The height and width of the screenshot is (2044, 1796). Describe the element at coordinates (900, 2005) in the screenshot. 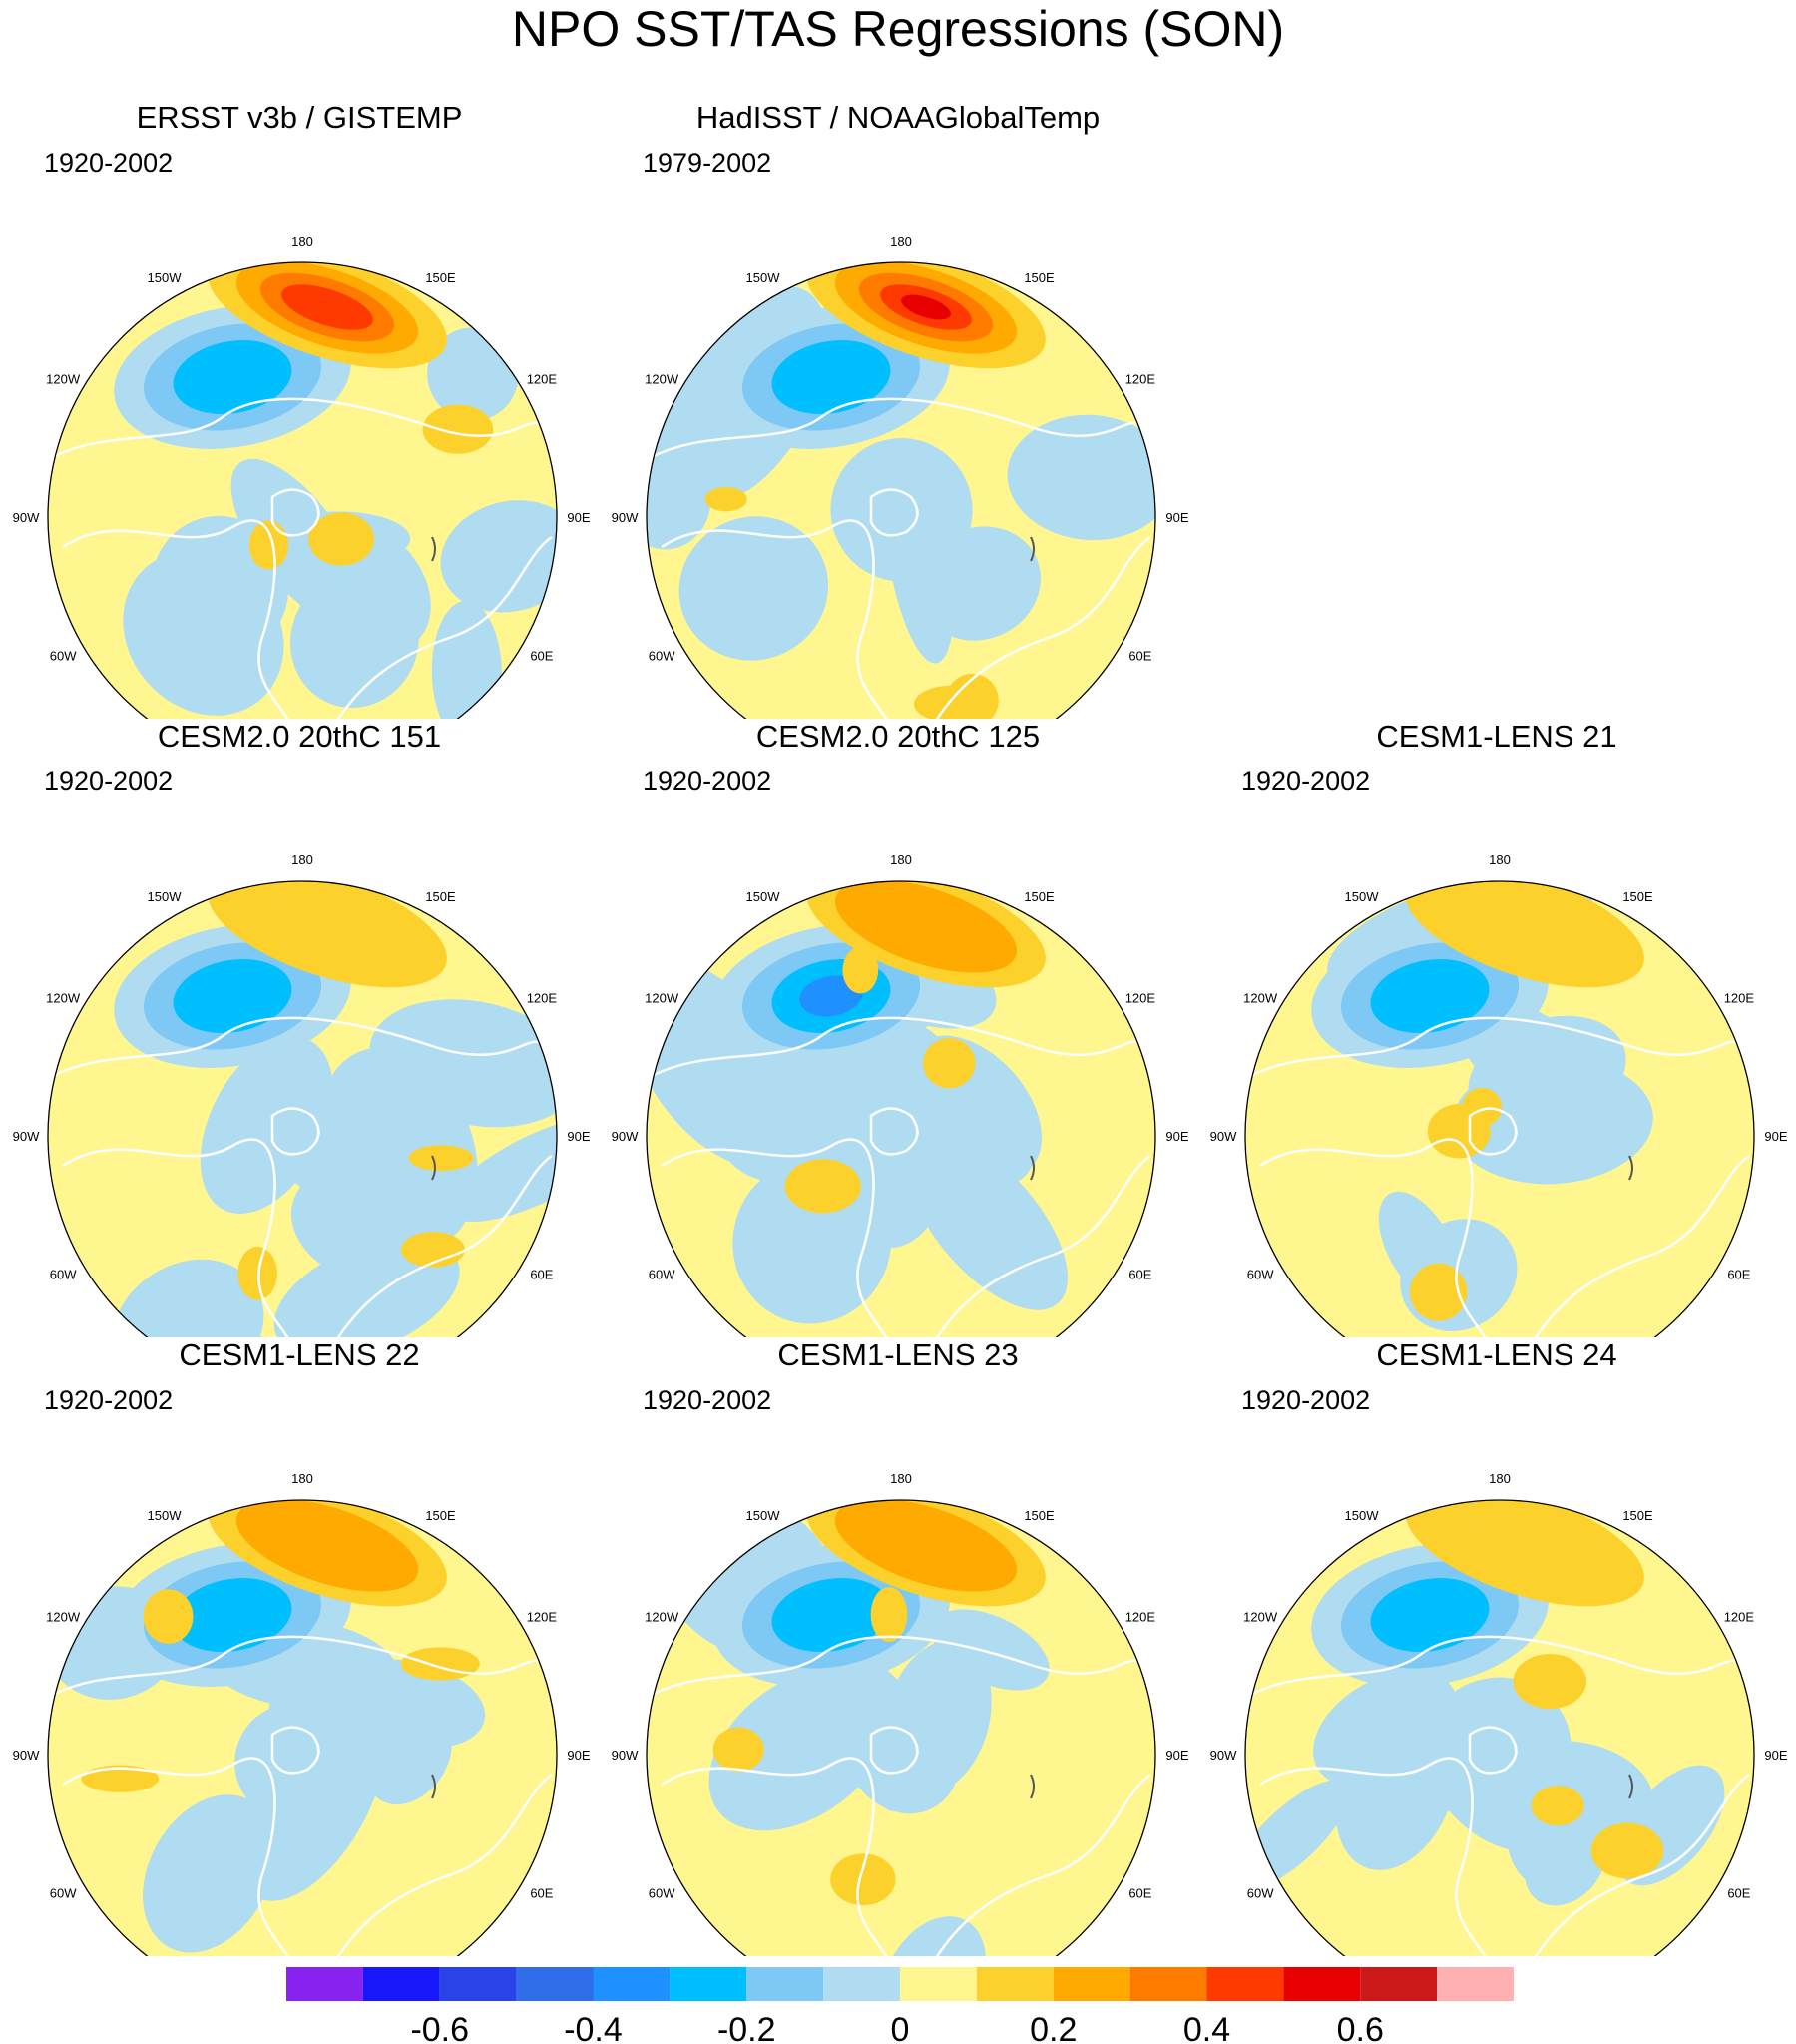

I see `colorbar: -0.6 -0.4 -0.2 0 0.2 0.4 0.6` at that location.